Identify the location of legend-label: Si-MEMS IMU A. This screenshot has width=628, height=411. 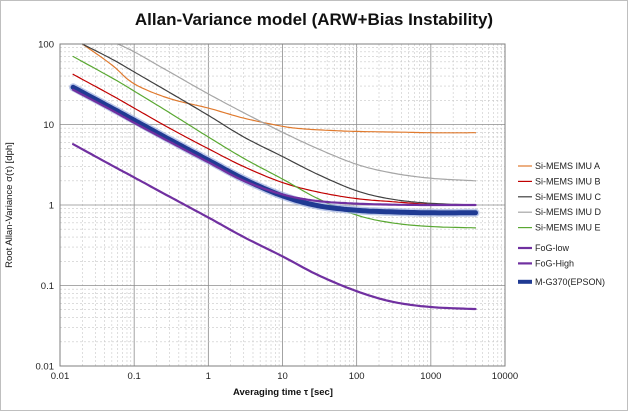
(567, 166).